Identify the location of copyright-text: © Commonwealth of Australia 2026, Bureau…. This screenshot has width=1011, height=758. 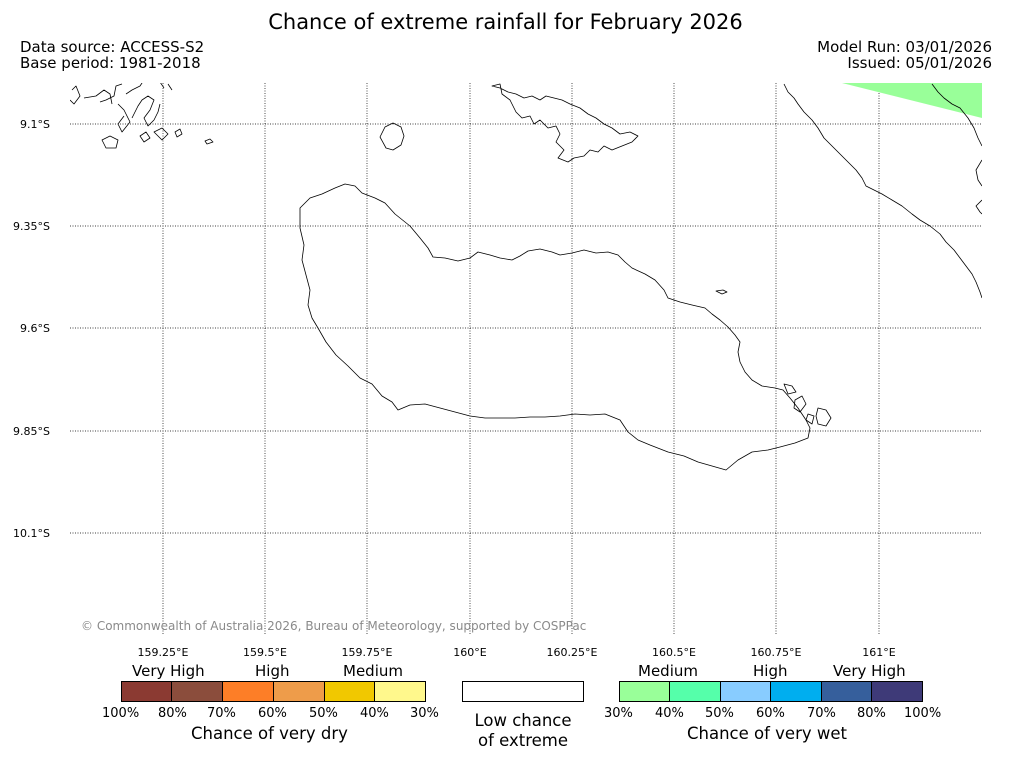
(334, 626).